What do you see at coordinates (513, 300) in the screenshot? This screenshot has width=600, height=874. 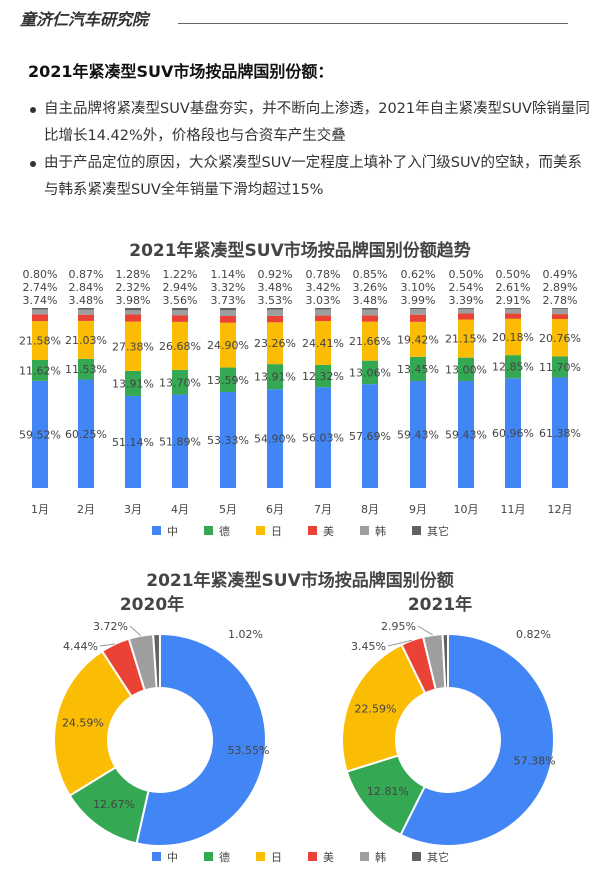 I see `data-label: 2.91%` at bounding box center [513, 300].